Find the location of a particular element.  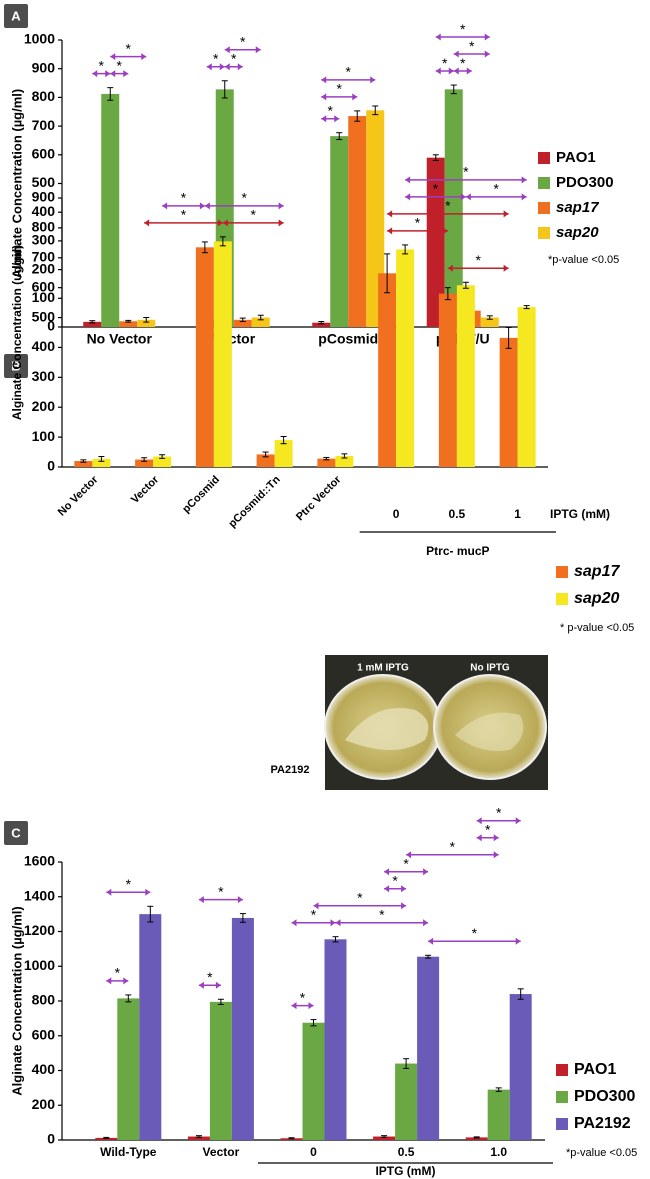

inset-label: 1 mM IPTG is located at coordinates (383, 668).